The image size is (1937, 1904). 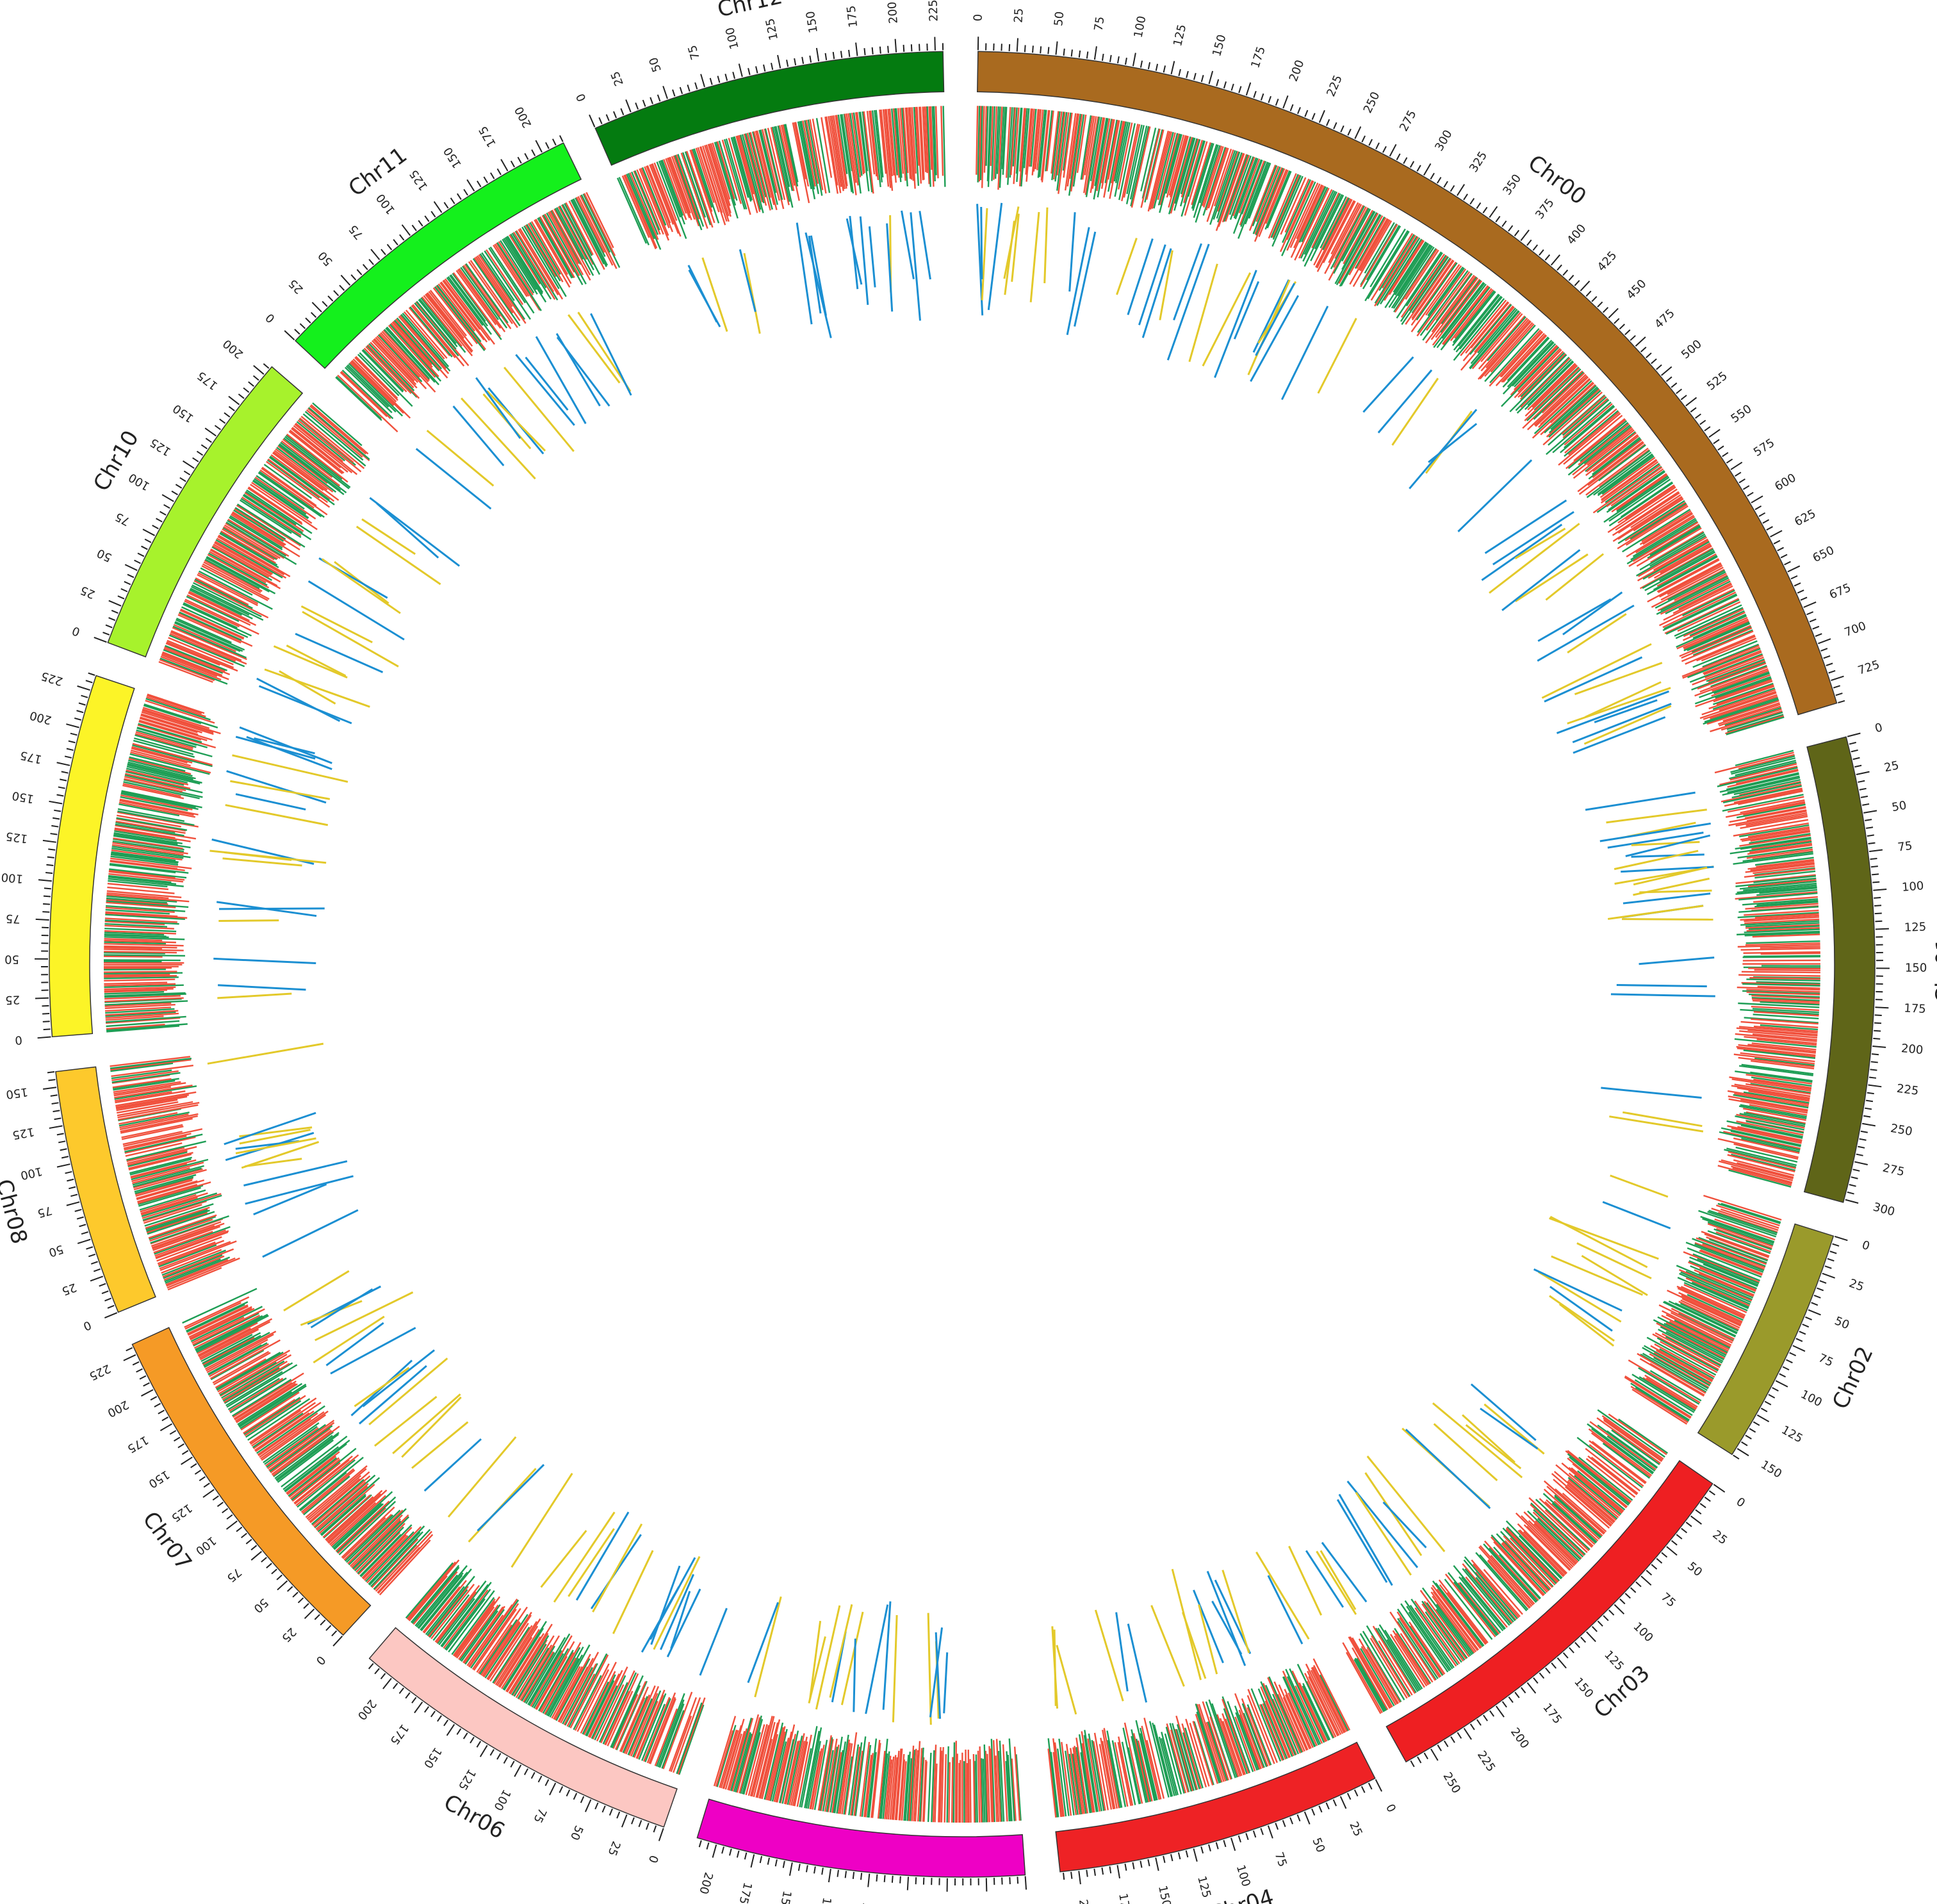 What do you see at coordinates (233, 348) in the screenshot?
I see `tick-label: 200` at bounding box center [233, 348].